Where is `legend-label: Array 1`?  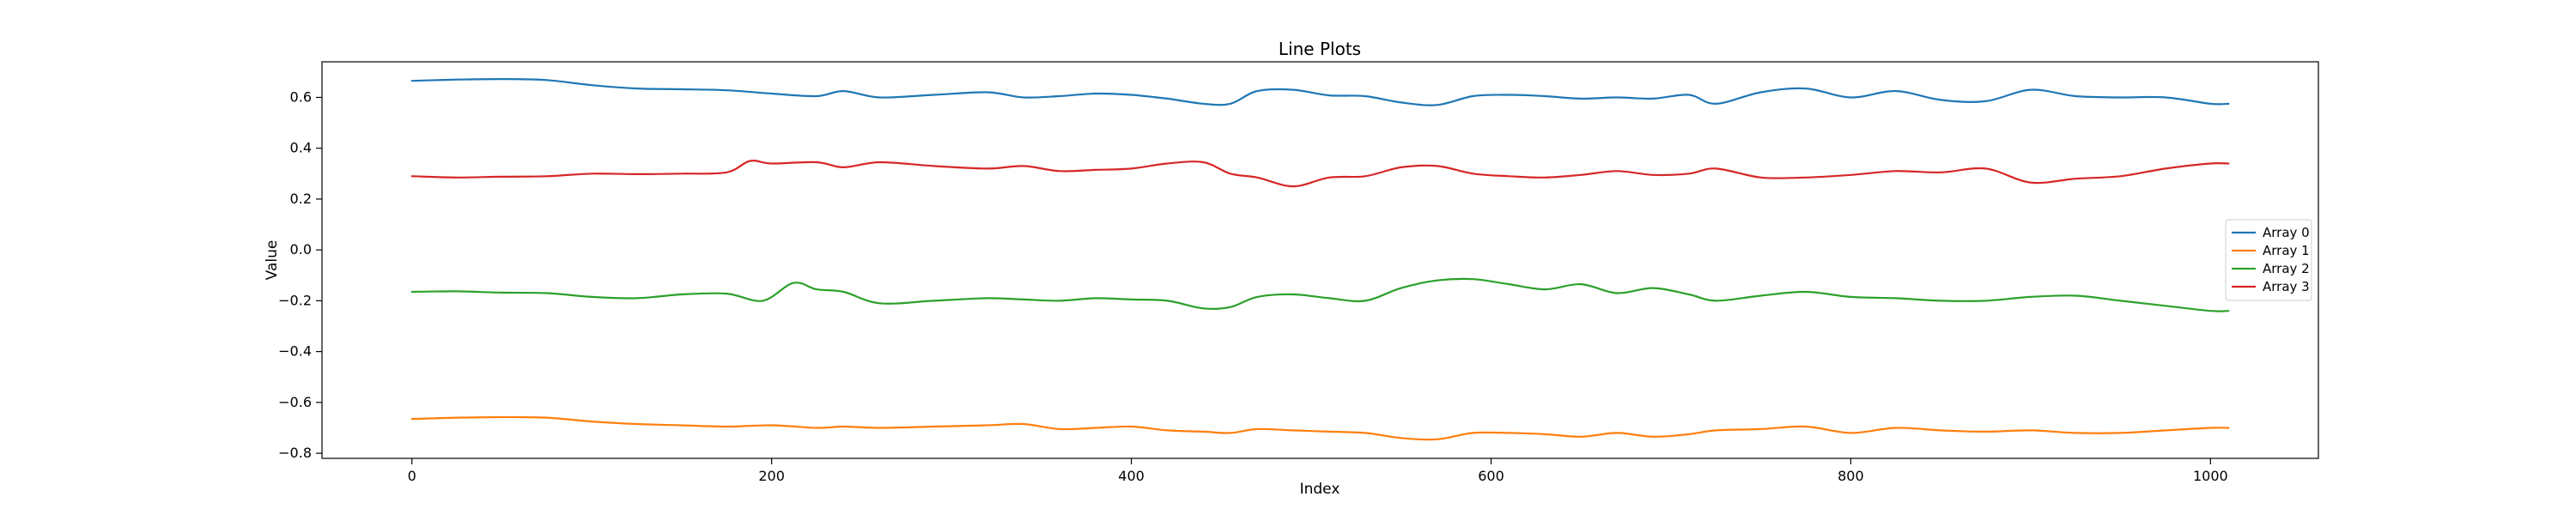 legend-label: Array 1 is located at coordinates (2287, 250).